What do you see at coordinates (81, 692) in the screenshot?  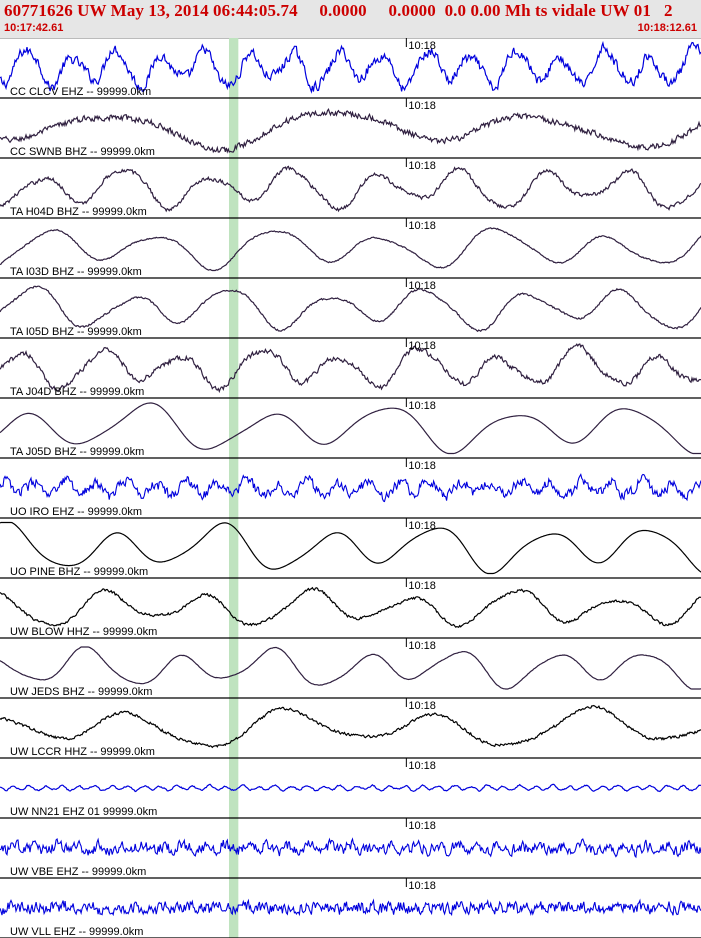 I see `channel-label-11: UW JEDS BHZ -- 99999.0km` at bounding box center [81, 692].